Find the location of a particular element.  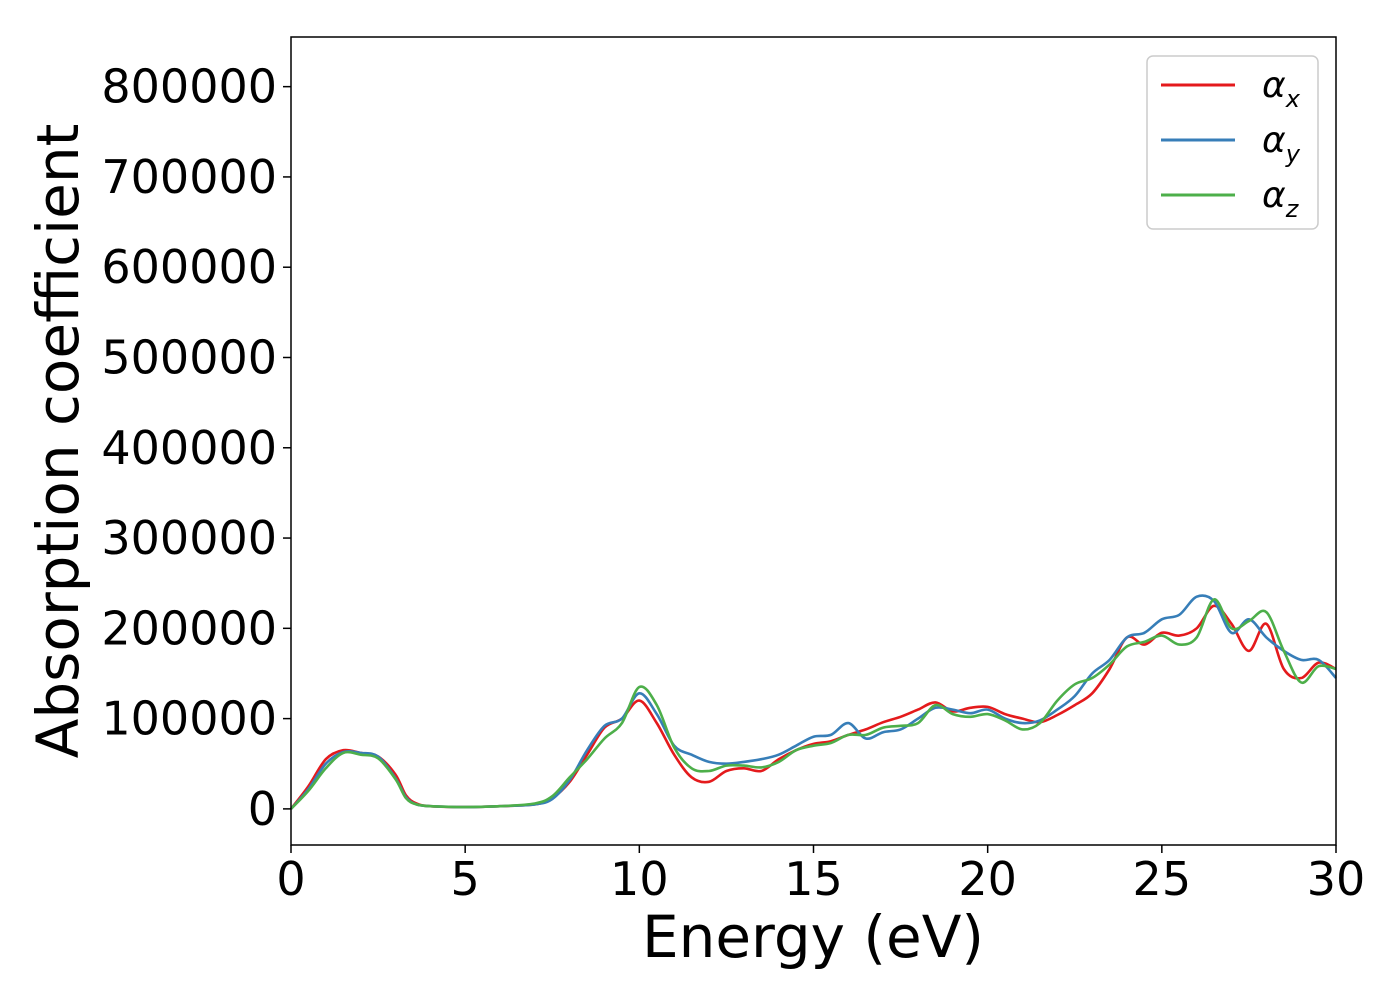

x-axis-label: Energy (eV) is located at coordinates (813, 937).